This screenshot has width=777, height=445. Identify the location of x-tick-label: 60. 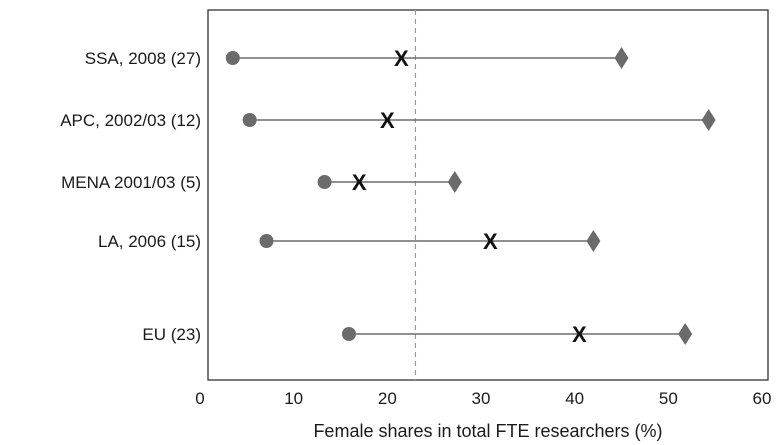
(762, 398).